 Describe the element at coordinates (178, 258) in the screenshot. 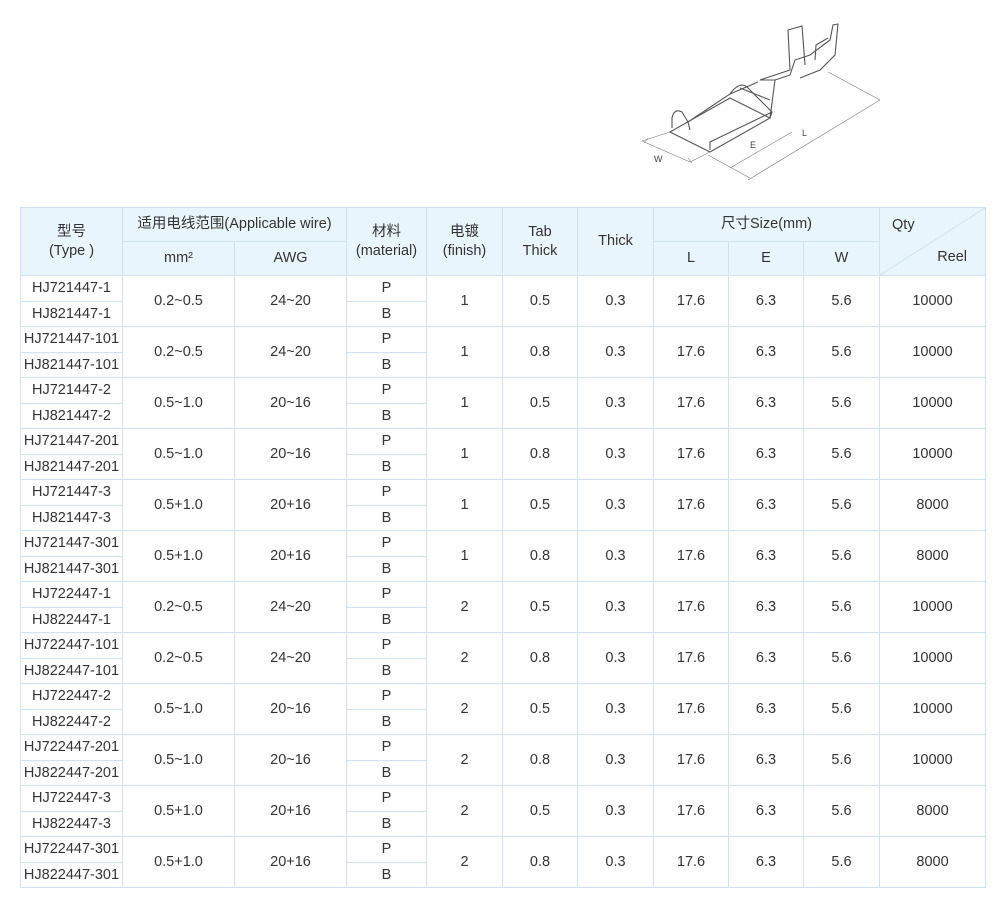

I see `header-mm2: mm²` at that location.